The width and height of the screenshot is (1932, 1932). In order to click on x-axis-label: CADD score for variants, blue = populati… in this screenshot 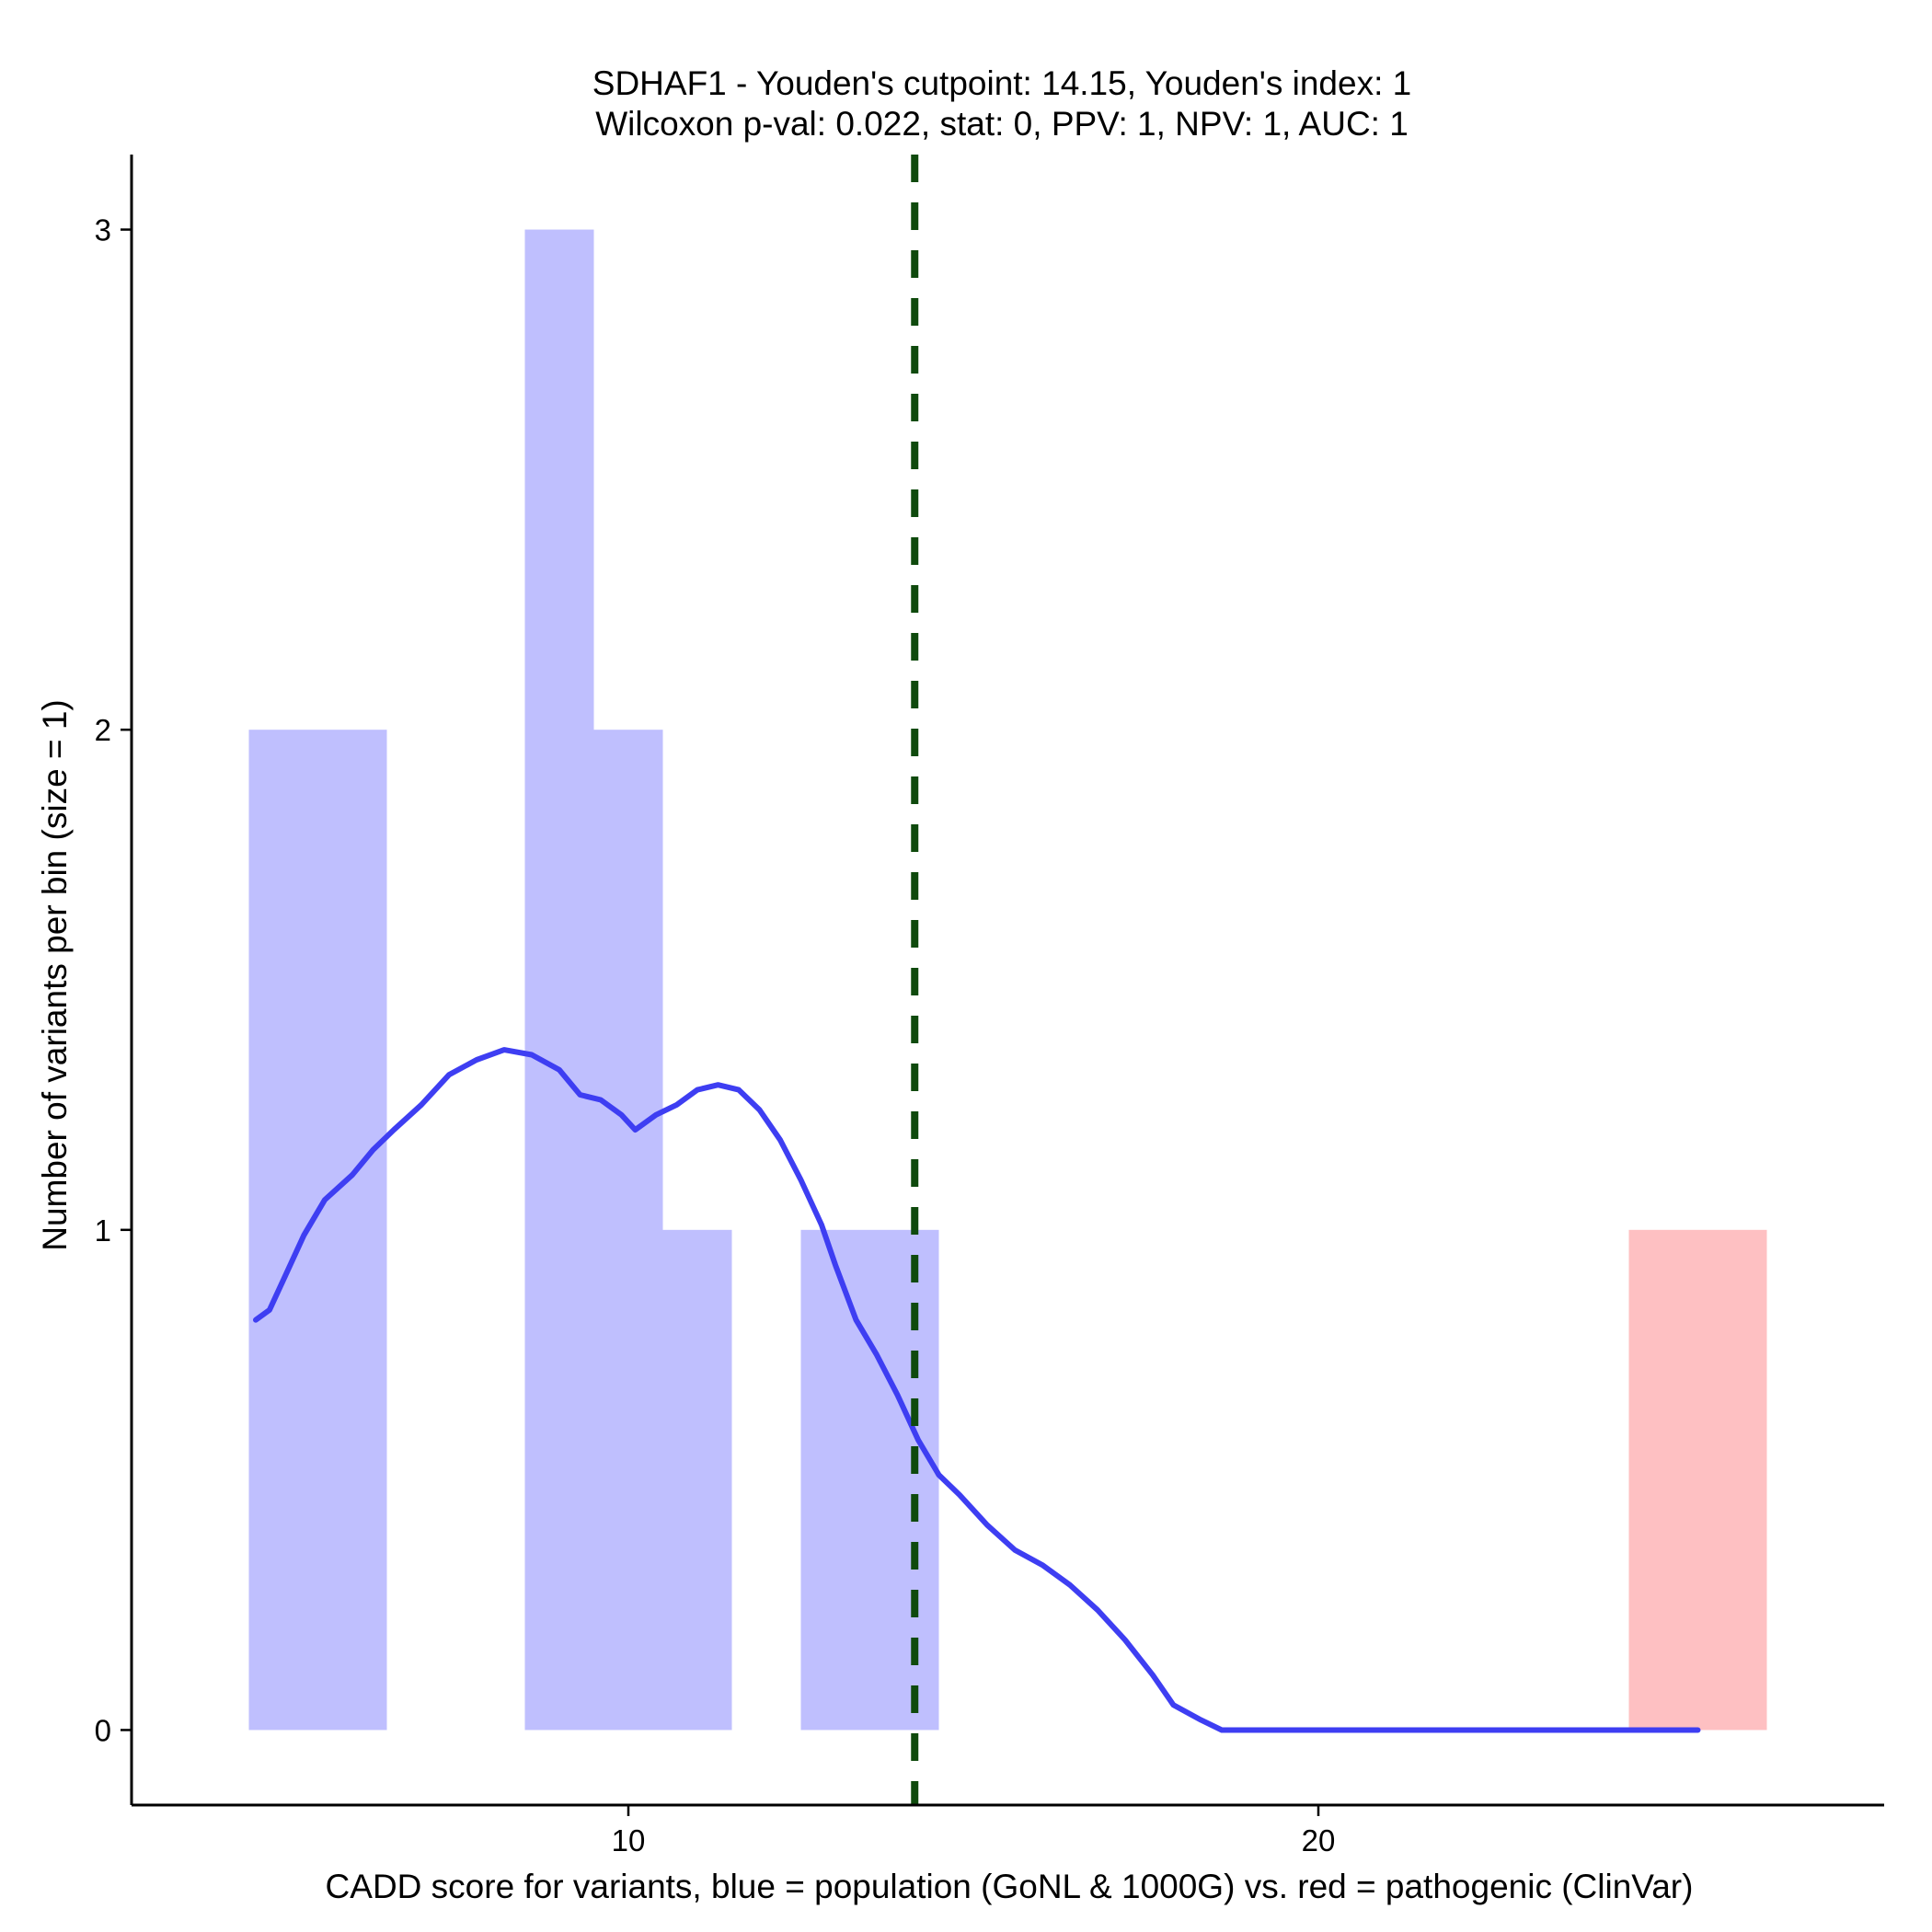, I will do `click(1010, 1886)`.